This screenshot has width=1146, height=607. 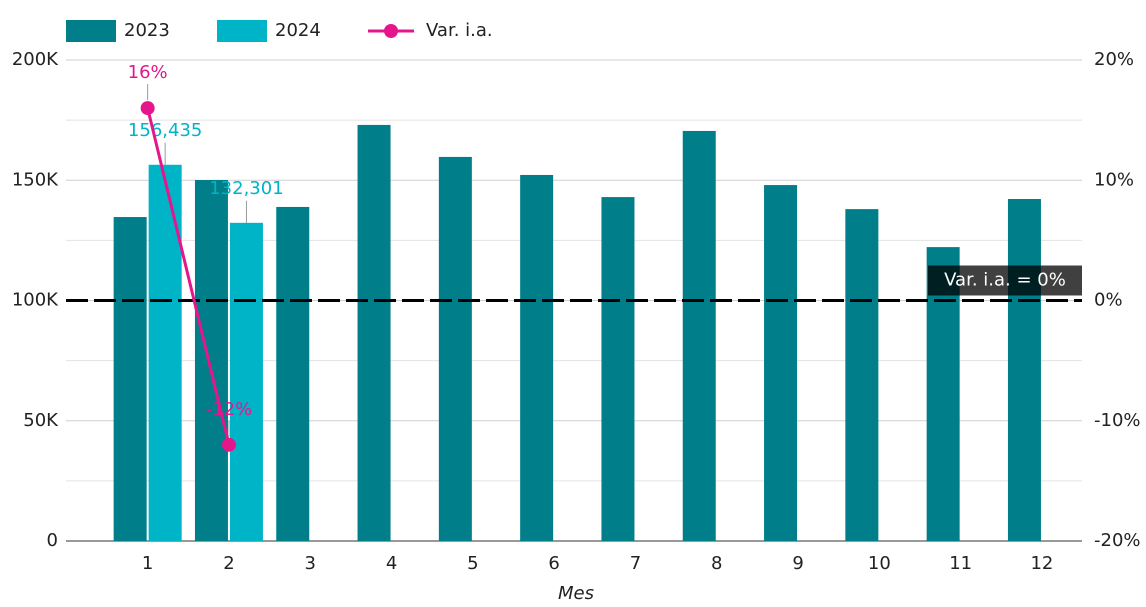 I want to click on legend-label: Var. i.a., so click(x=459, y=30).